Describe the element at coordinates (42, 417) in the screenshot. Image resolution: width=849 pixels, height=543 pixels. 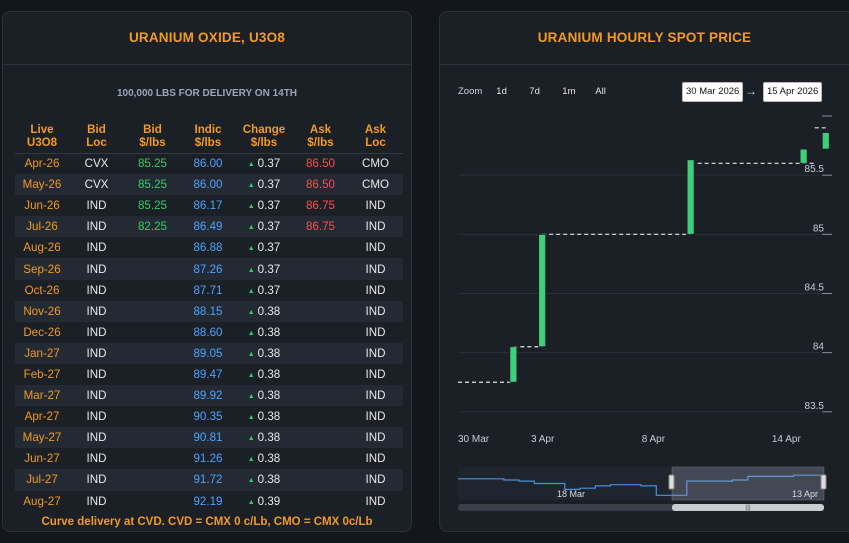
I see `contract-month: Apr-27` at that location.